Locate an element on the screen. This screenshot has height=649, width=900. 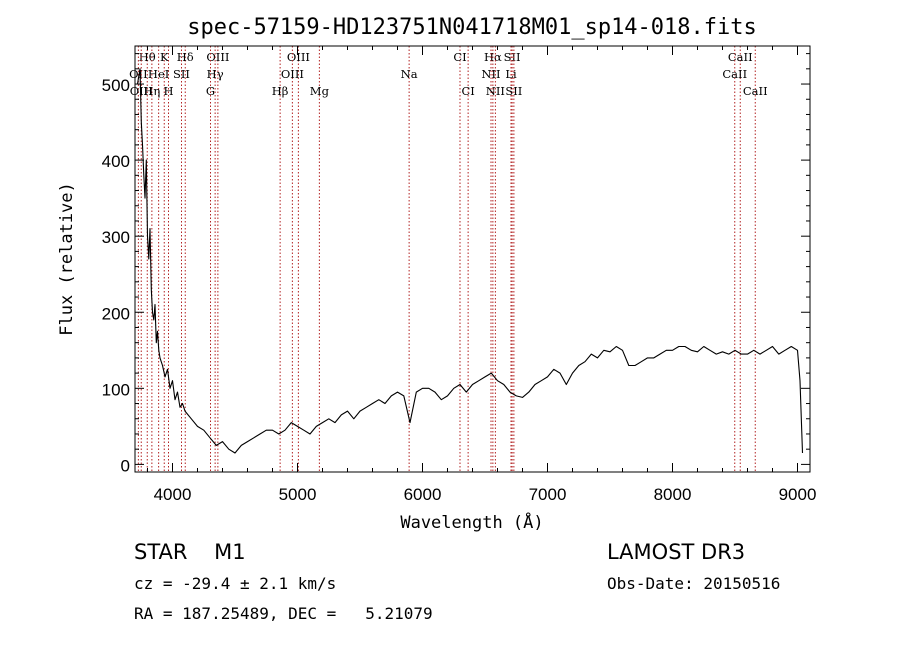
line-marker-label: Hγ is located at coordinates (215, 74).